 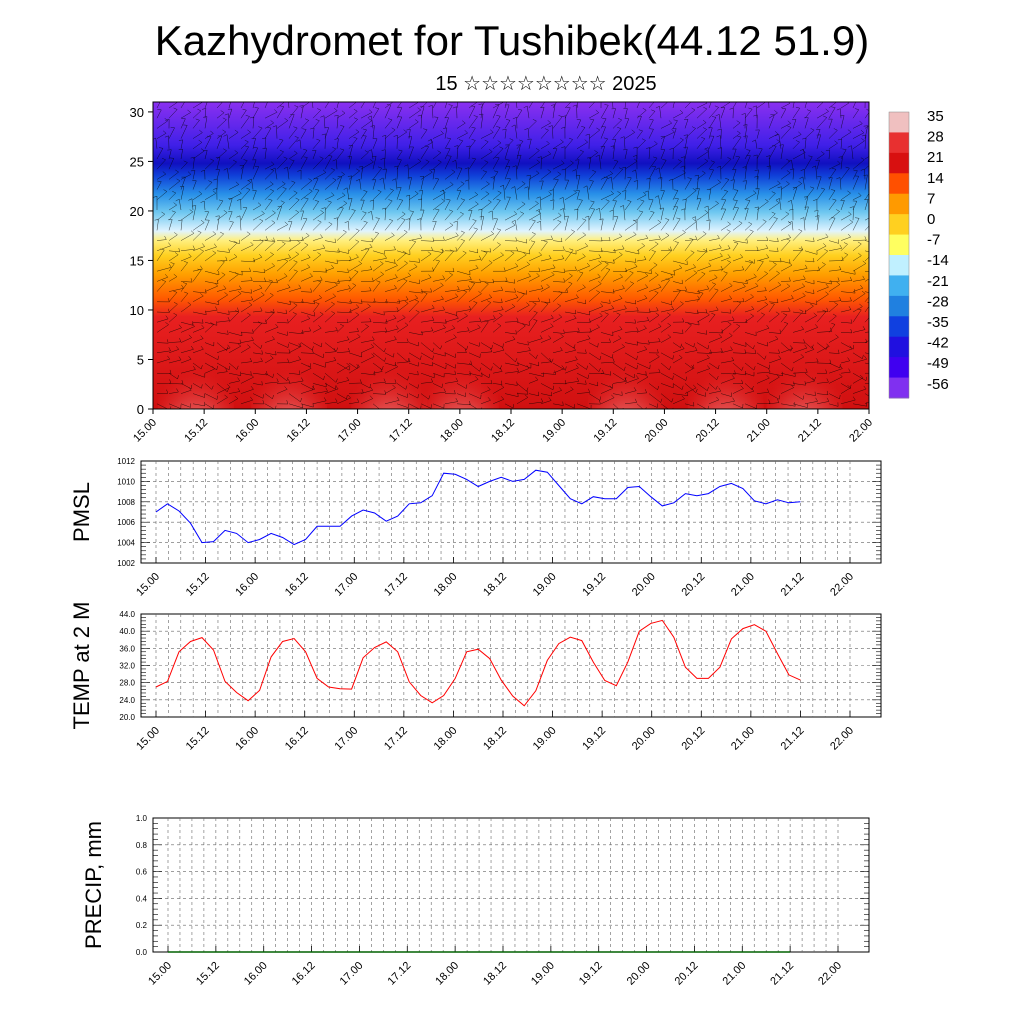 I want to click on y-tick-label: 20, so click(x=137, y=211).